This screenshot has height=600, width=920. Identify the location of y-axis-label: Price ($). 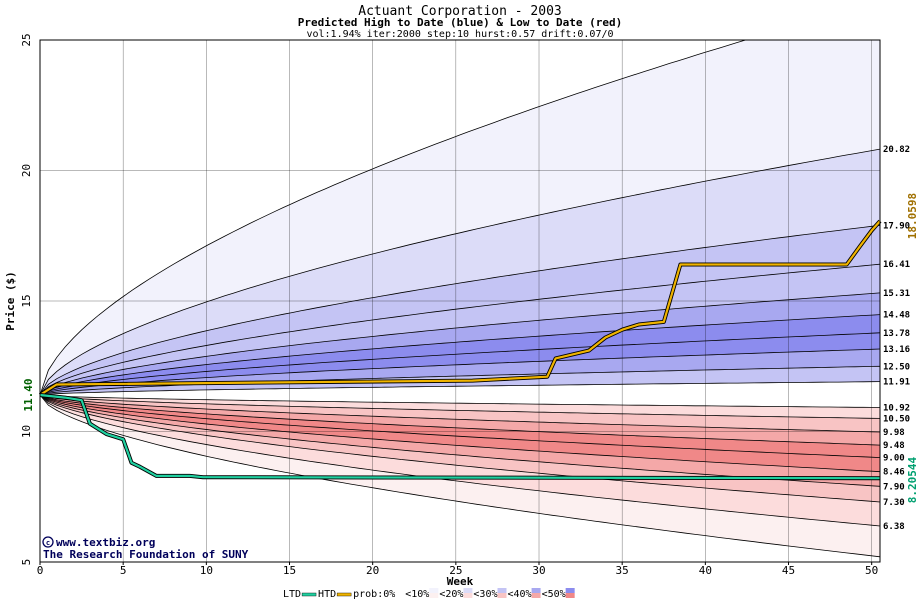
(10, 301).